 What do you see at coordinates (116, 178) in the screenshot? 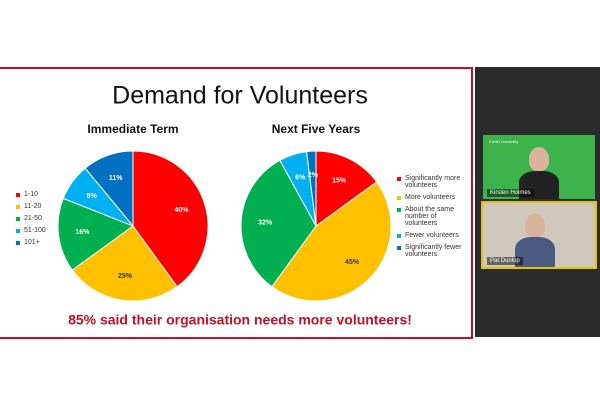
I see `data-label: 11%` at bounding box center [116, 178].